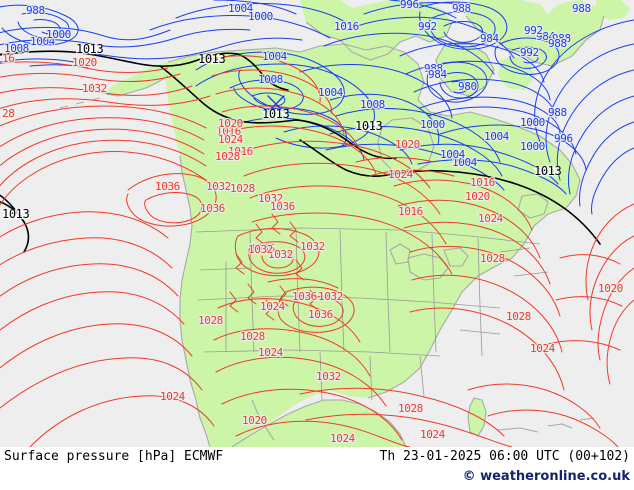  Describe the element at coordinates (504, 456) in the screenshot. I see `footer-datetime: Th 23-01-2025 06:00 UTC (00+102)` at that location.